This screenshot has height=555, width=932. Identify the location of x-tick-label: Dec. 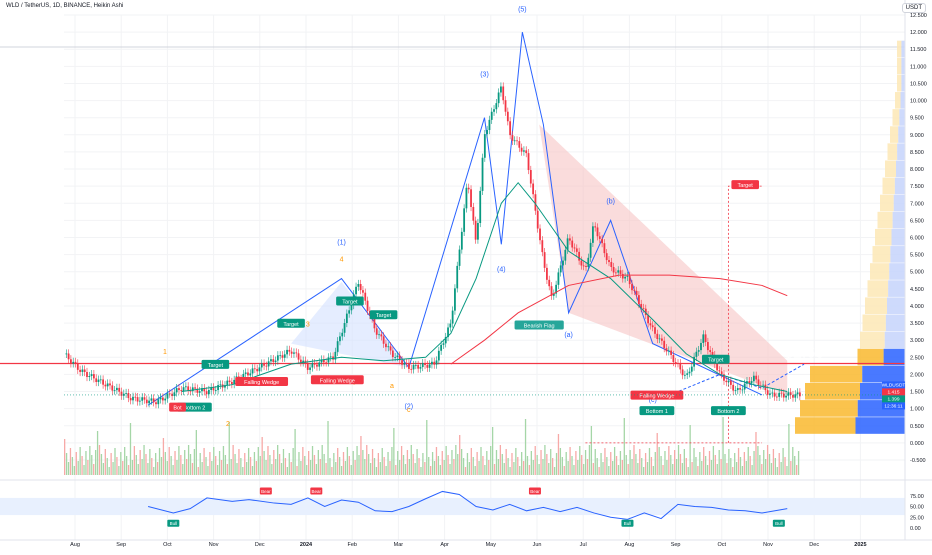
(814, 545).